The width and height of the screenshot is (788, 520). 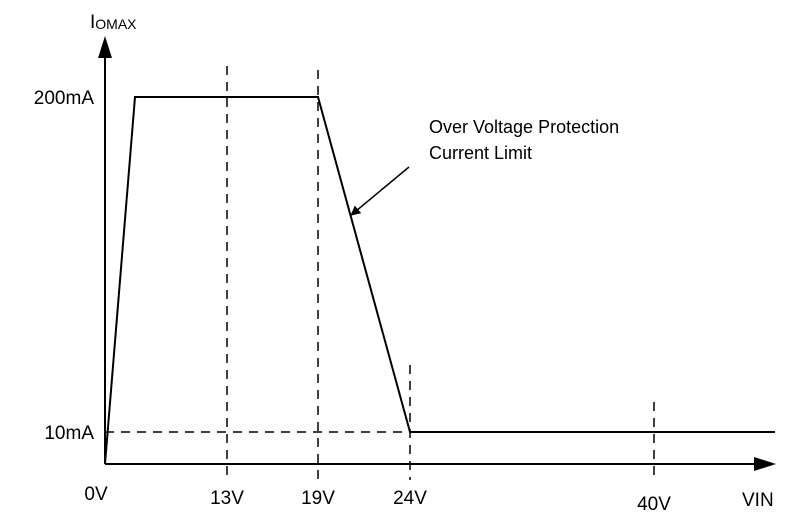 What do you see at coordinates (758, 500) in the screenshot?
I see `x-axis-label: VIN` at bounding box center [758, 500].